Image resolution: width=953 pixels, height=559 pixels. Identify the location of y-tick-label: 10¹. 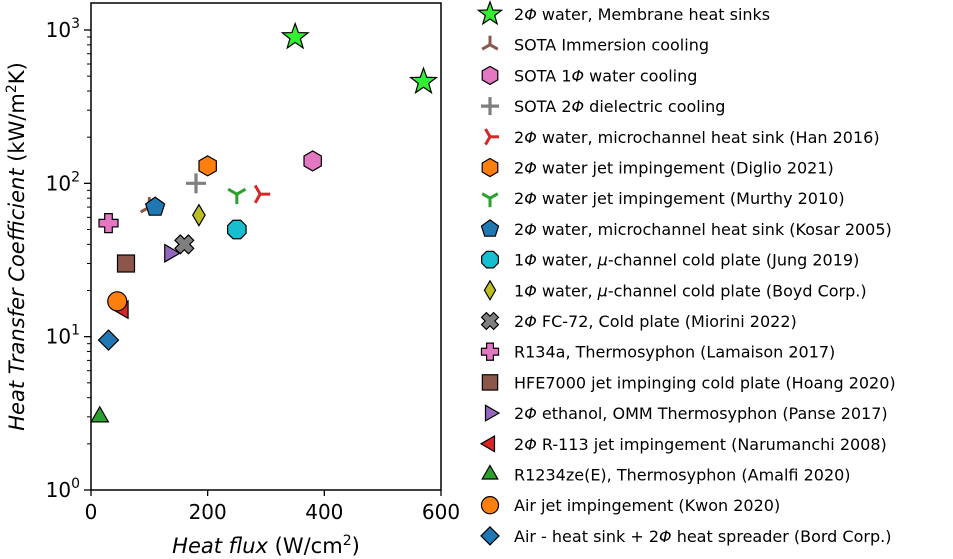
(63, 336).